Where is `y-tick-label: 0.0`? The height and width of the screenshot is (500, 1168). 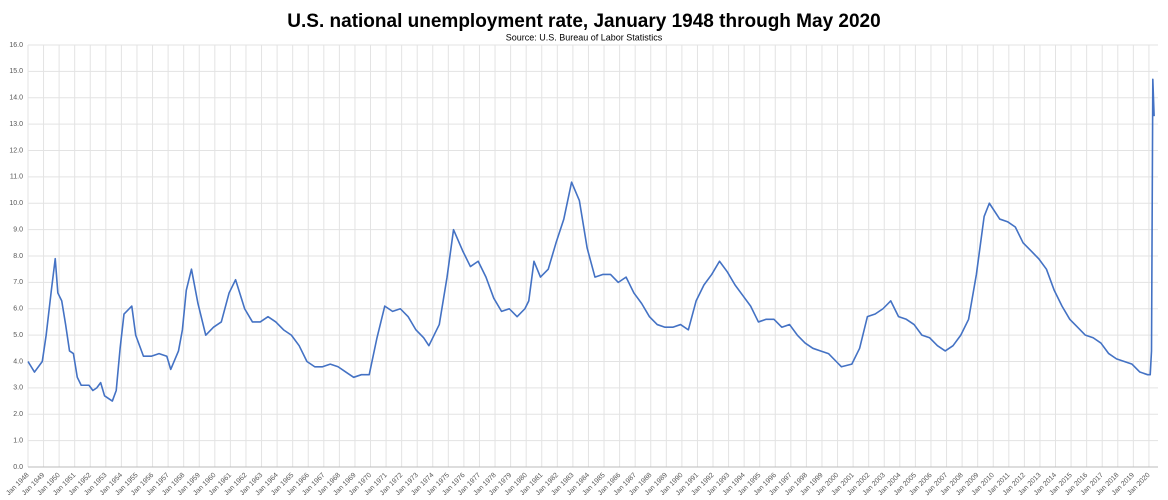
y-tick-label: 0.0 is located at coordinates (18, 467).